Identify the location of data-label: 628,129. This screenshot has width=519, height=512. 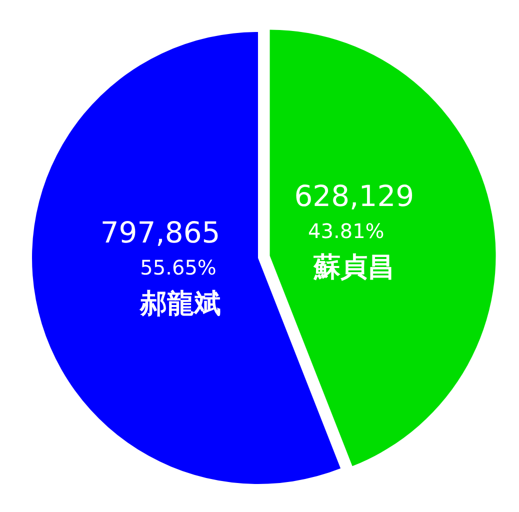
(354, 195).